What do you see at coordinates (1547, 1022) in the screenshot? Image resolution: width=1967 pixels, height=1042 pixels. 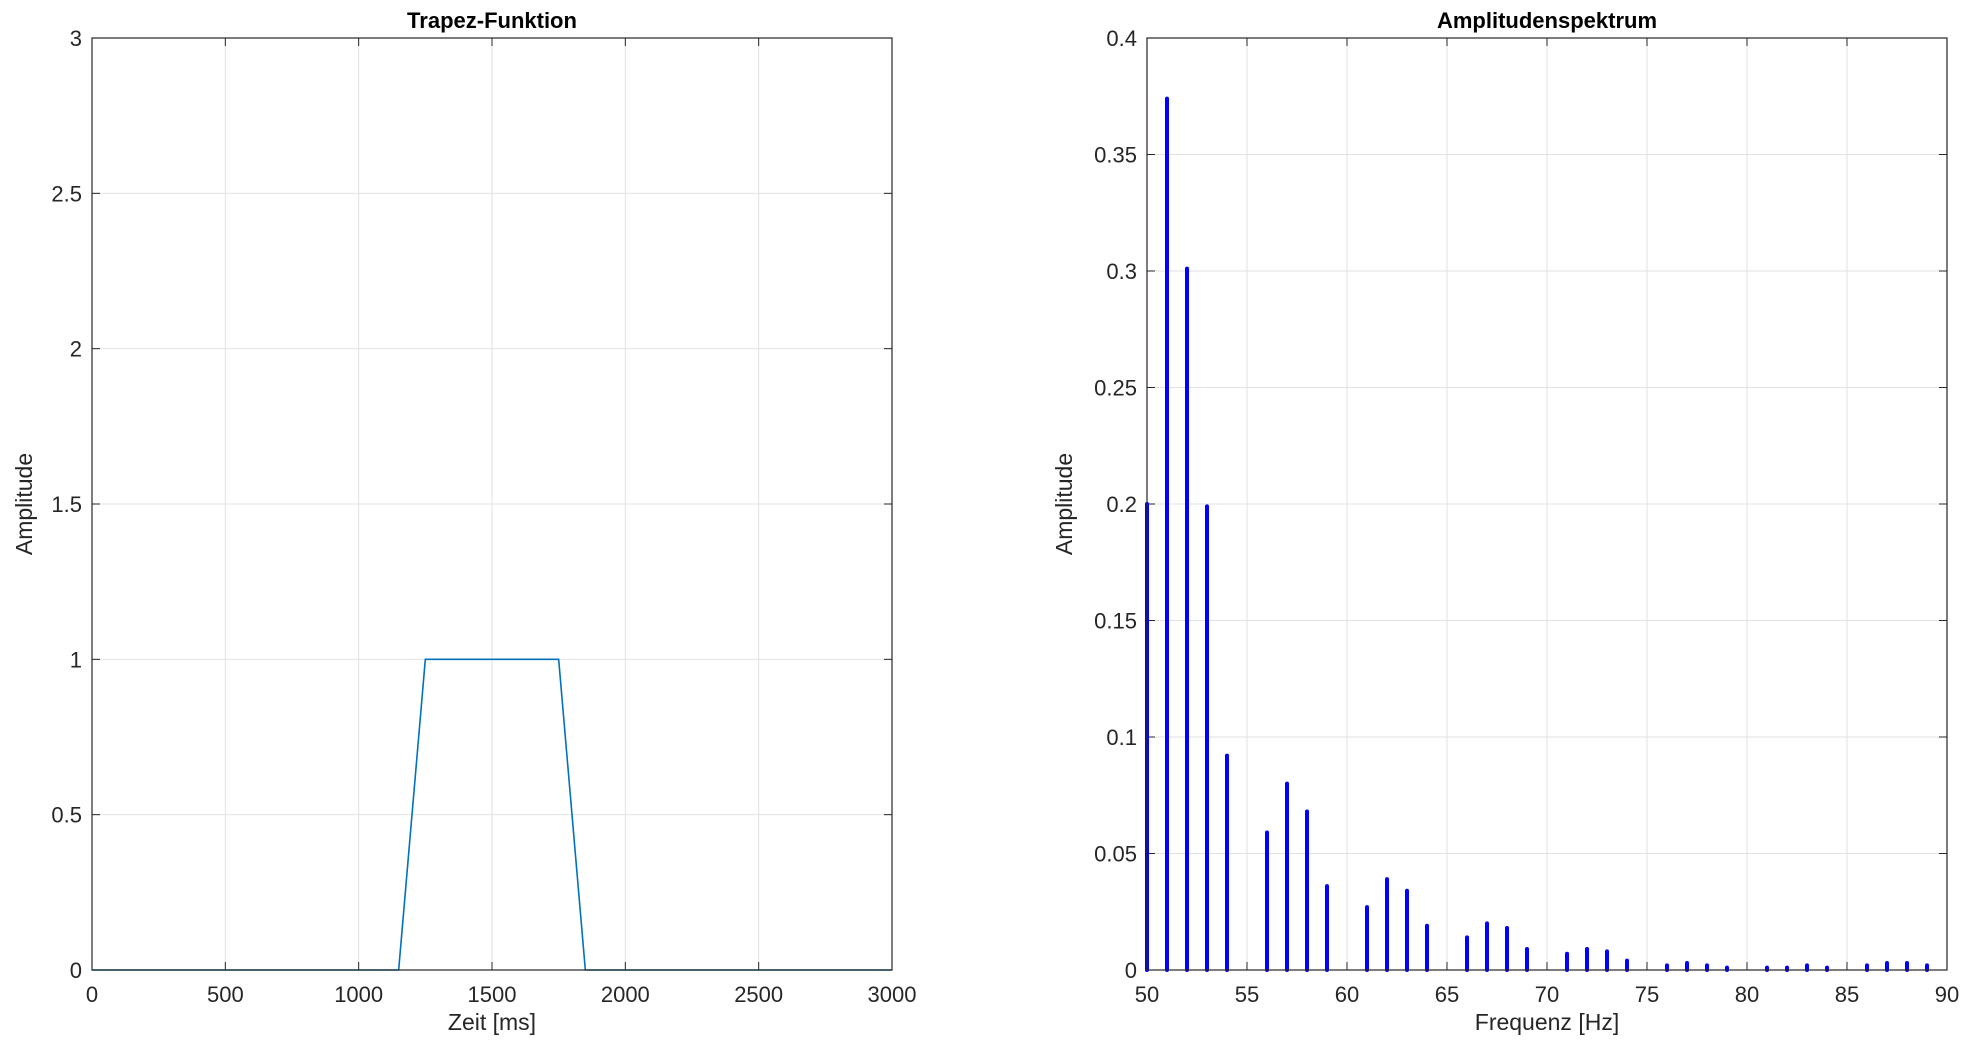 I see `x-axis-label: Frequenz [Hz]` at bounding box center [1547, 1022].